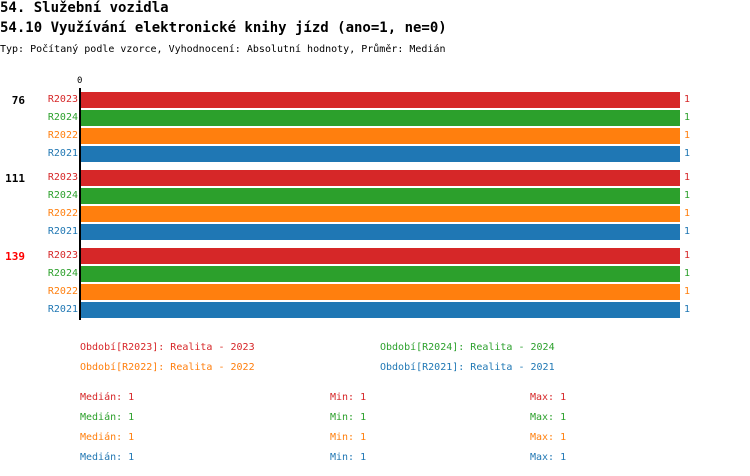  What do you see at coordinates (80, 204) in the screenshot?
I see `y-axis-line` at bounding box center [80, 204].